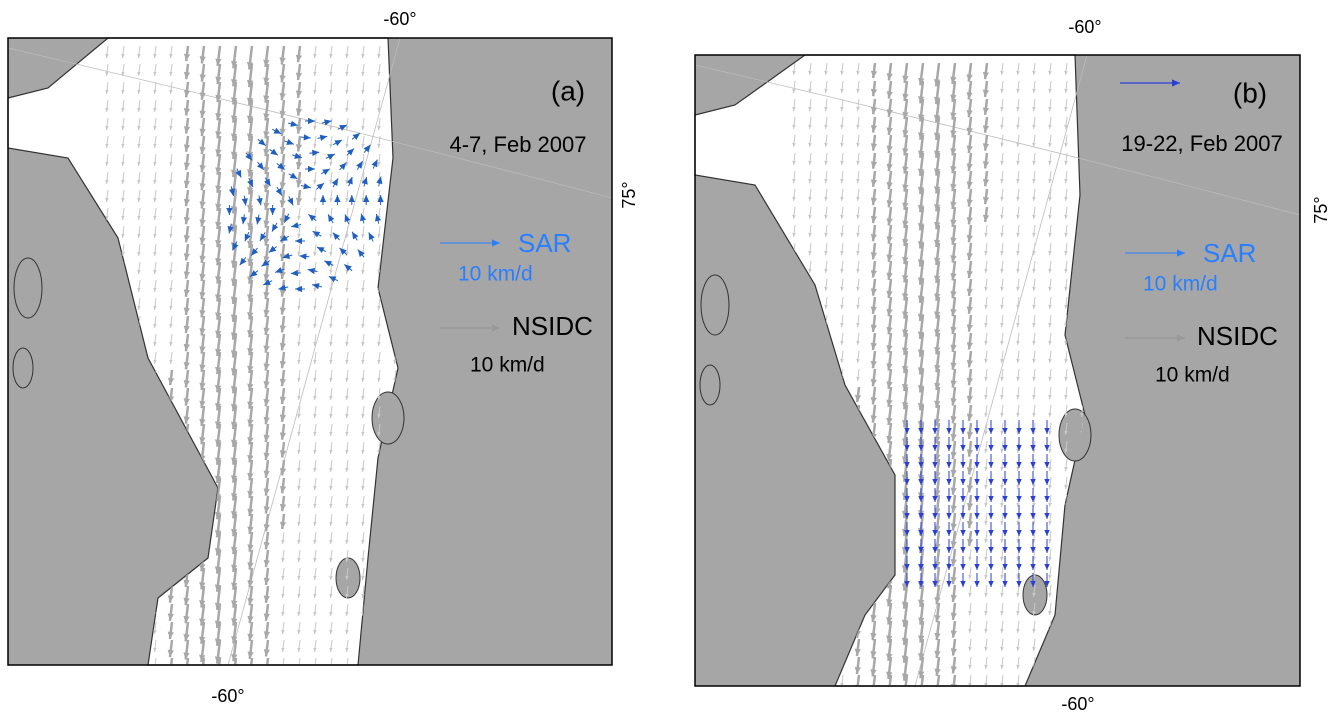 This screenshot has width=1343, height=722. I want to click on sar-speed: 10 km/d, so click(495, 274).